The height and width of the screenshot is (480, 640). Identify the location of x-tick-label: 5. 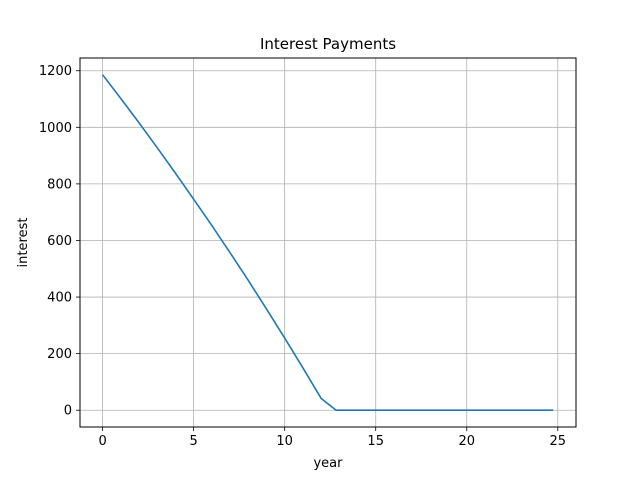
(193, 441).